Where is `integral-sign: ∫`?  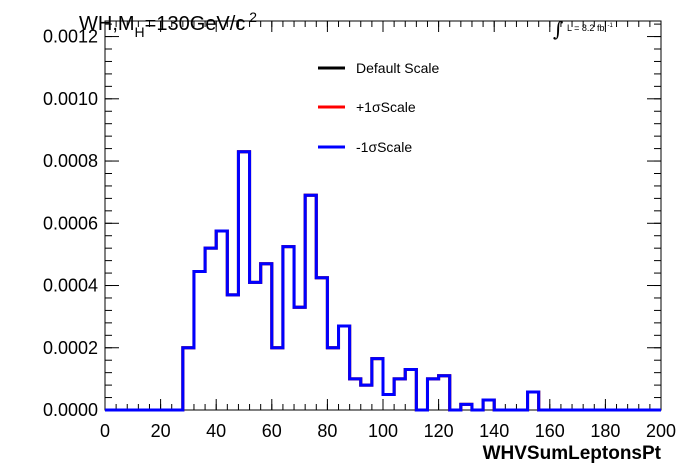
integral-sign: ∫ is located at coordinates (558, 29).